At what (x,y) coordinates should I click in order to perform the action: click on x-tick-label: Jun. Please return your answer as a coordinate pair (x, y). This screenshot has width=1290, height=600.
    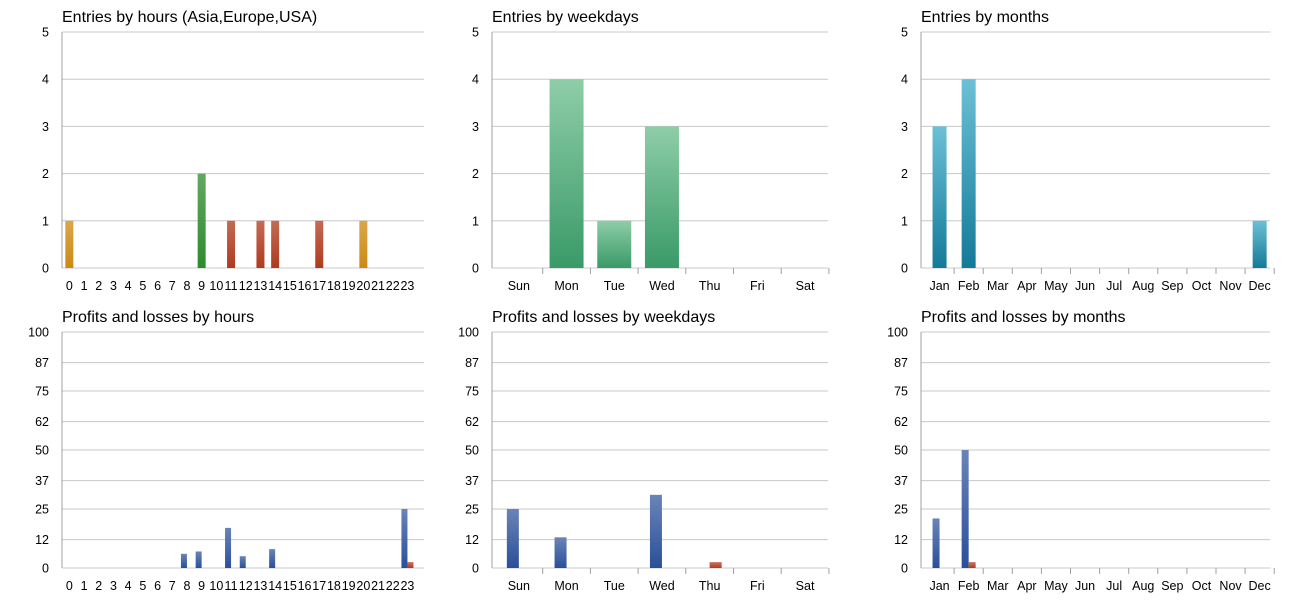
    Looking at the image, I should click on (1085, 586).